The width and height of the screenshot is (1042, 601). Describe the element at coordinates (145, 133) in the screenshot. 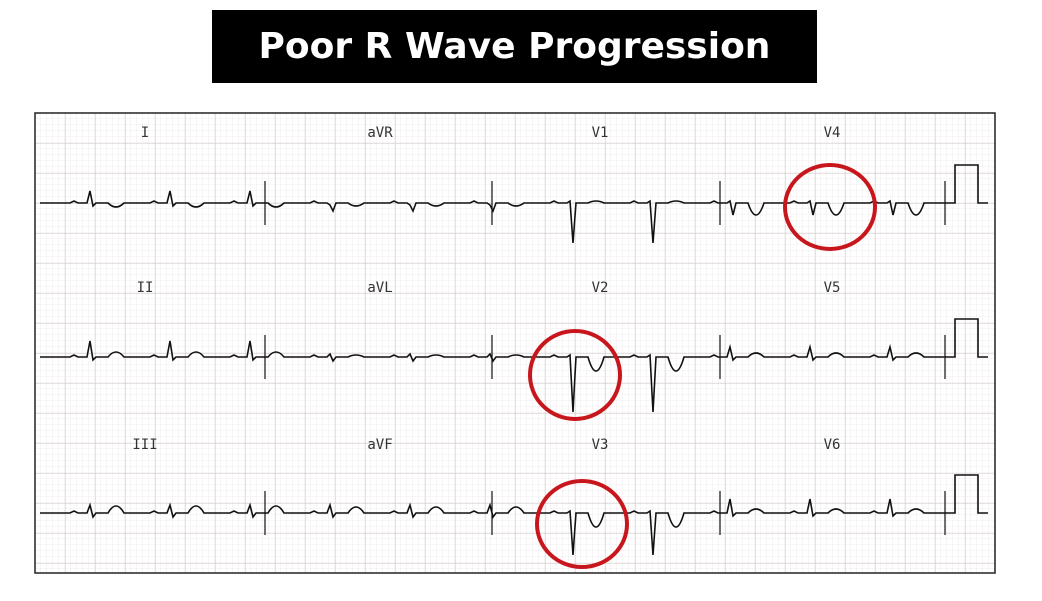

I see `lead-label: I` at that location.